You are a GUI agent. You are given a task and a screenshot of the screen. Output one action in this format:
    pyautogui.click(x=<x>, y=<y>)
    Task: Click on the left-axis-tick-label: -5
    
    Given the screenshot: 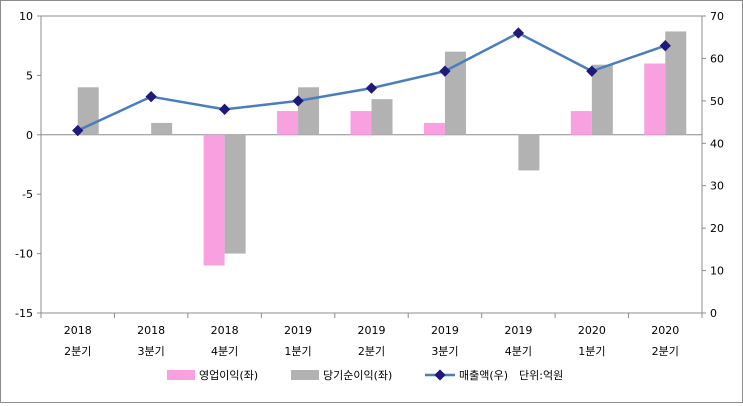 What is the action you would take?
    pyautogui.click(x=27, y=194)
    